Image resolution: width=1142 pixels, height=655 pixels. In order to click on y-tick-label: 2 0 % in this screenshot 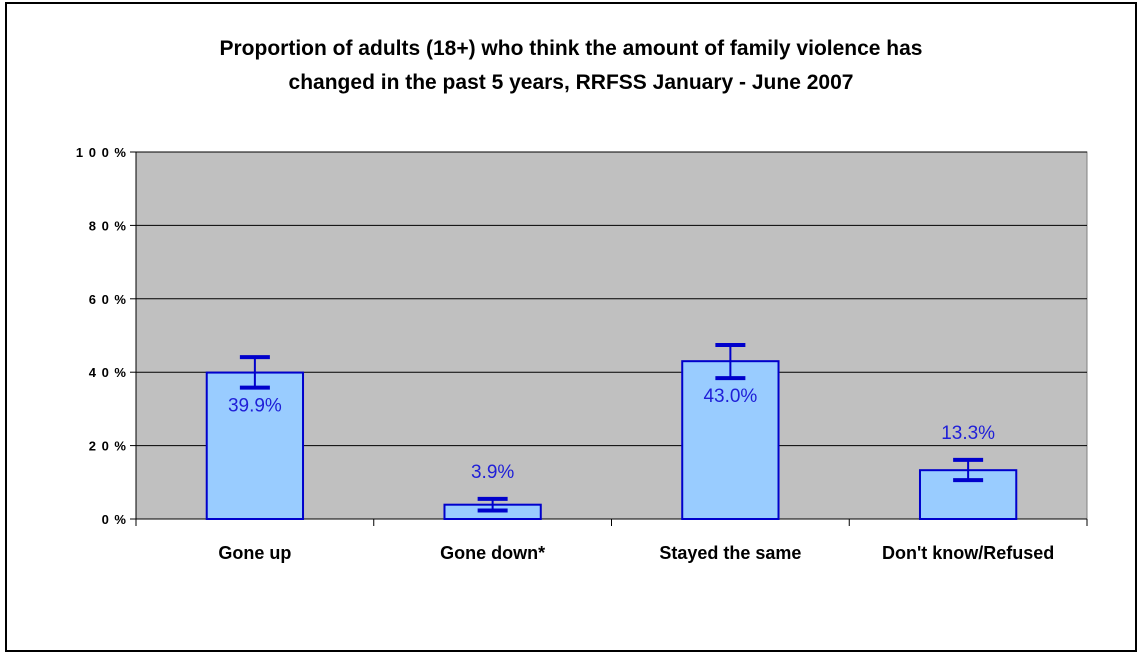, I will do `click(108, 446)`.